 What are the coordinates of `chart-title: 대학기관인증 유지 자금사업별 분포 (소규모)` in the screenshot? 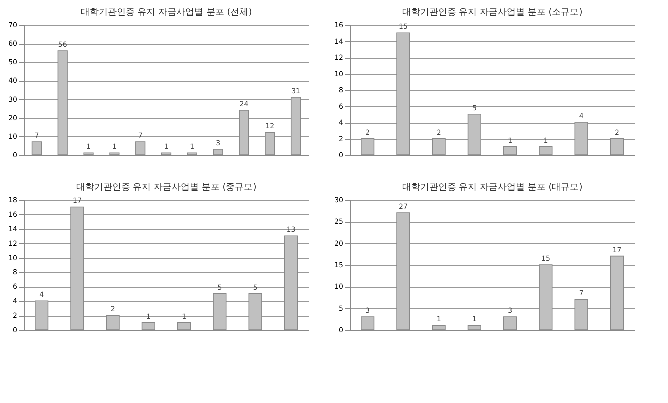 It's located at (492, 13).